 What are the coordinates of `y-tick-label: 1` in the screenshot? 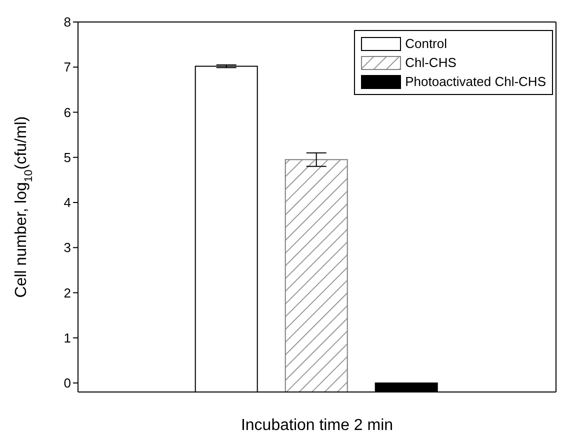 It's located at (67, 338).